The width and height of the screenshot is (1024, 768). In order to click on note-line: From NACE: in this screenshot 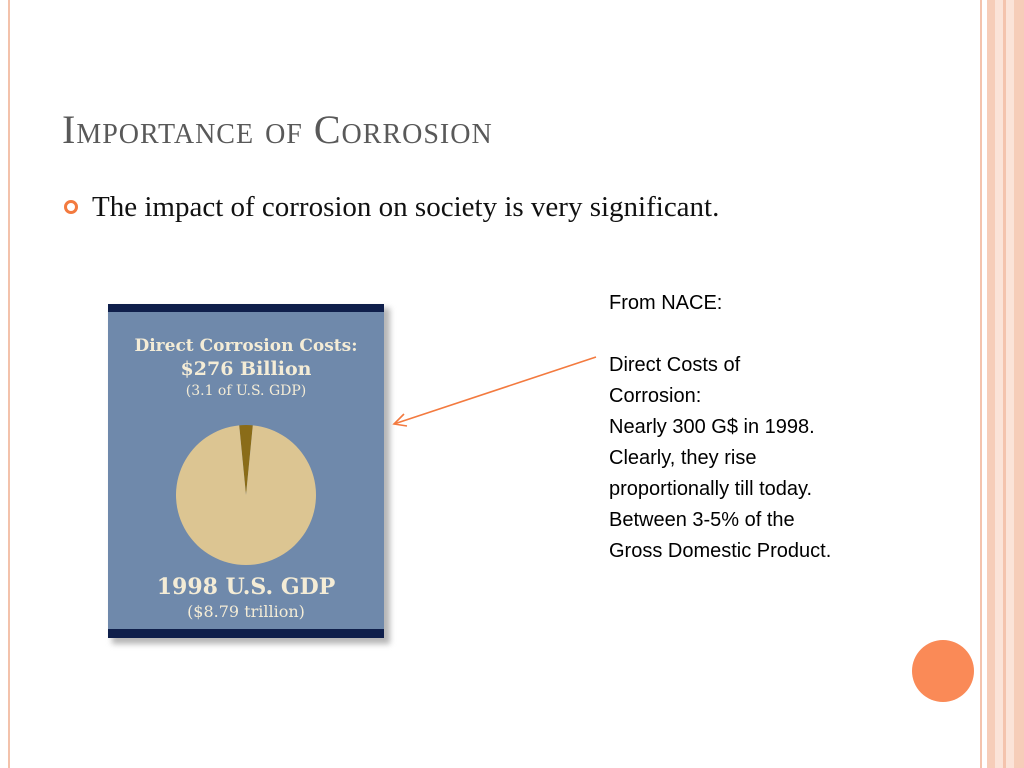, I will do `click(666, 303)`.